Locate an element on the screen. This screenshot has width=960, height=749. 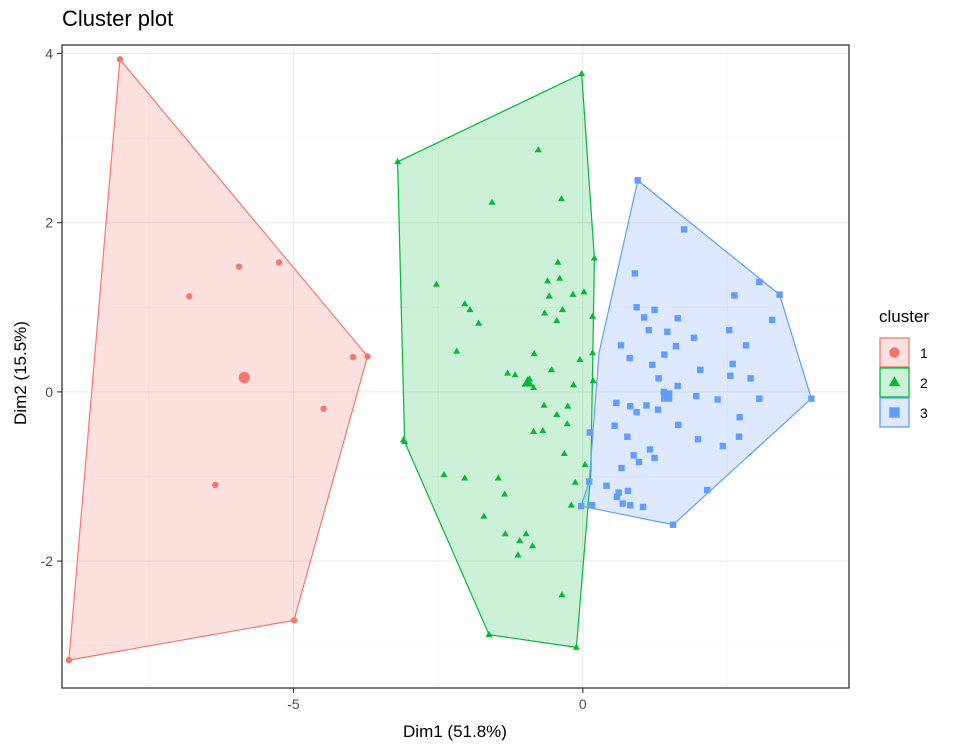
chart-title: Cluster plot is located at coordinates (118, 18).